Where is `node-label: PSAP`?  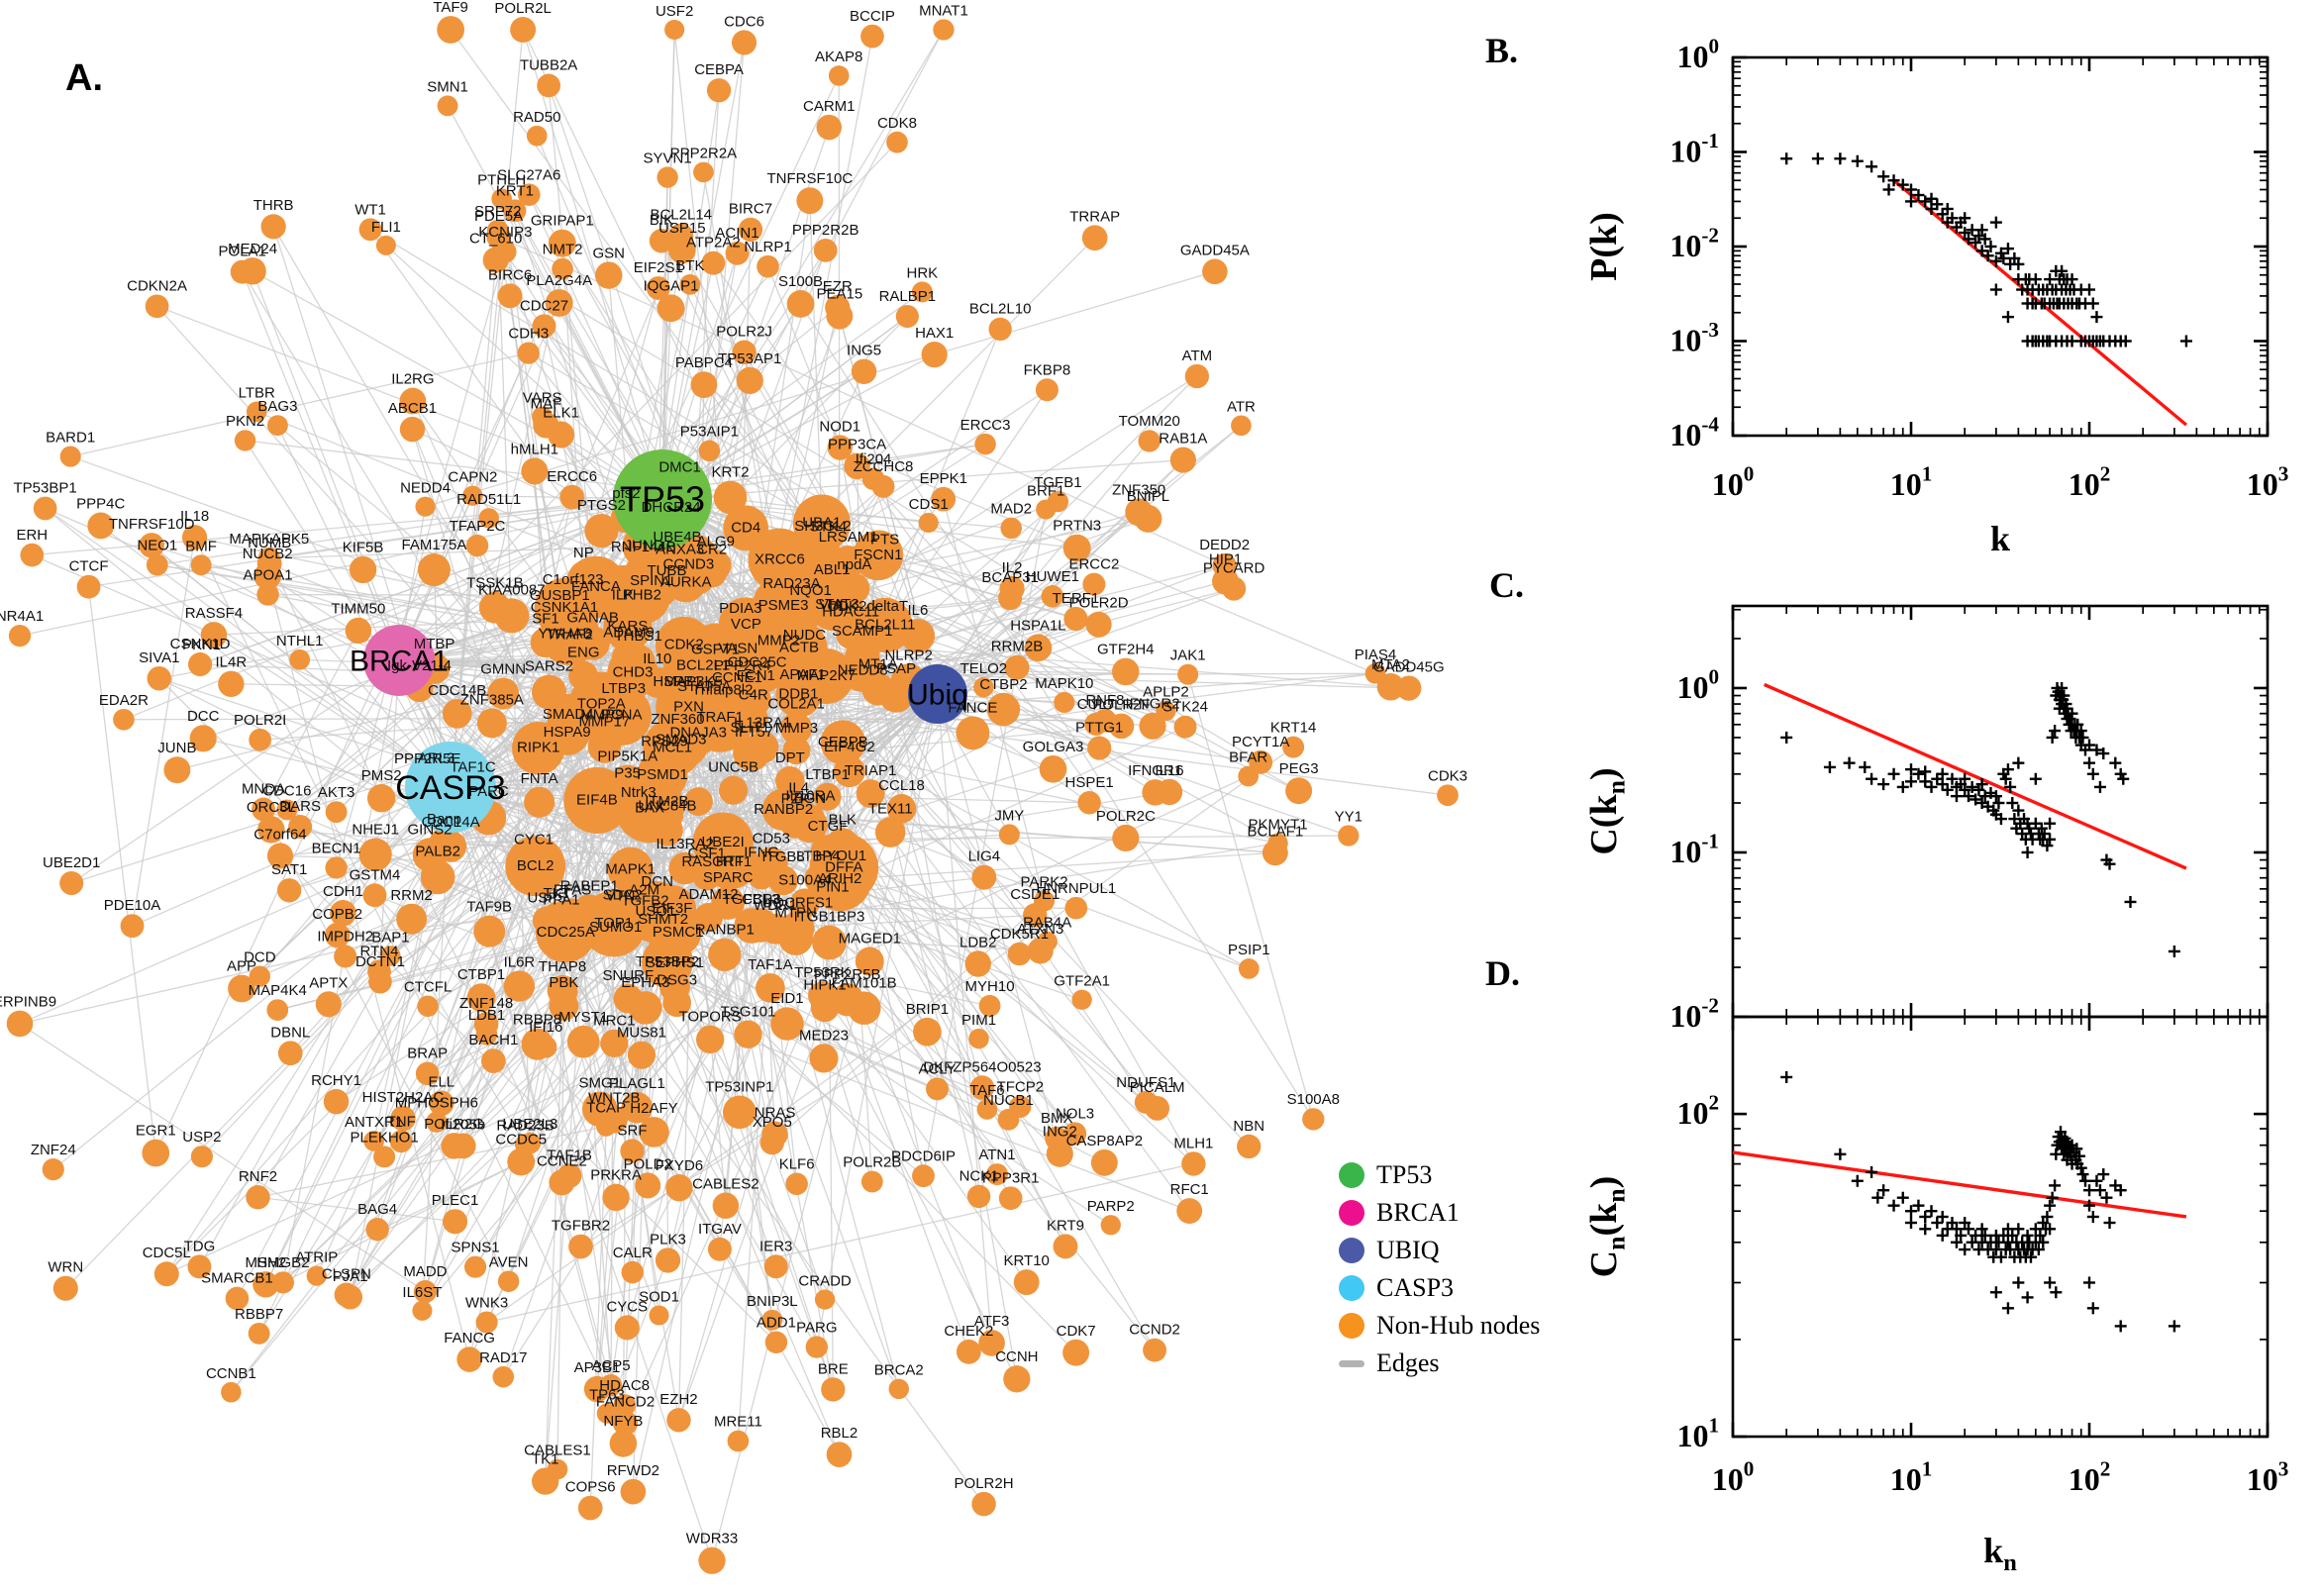
node-label: PSAP is located at coordinates (896, 668).